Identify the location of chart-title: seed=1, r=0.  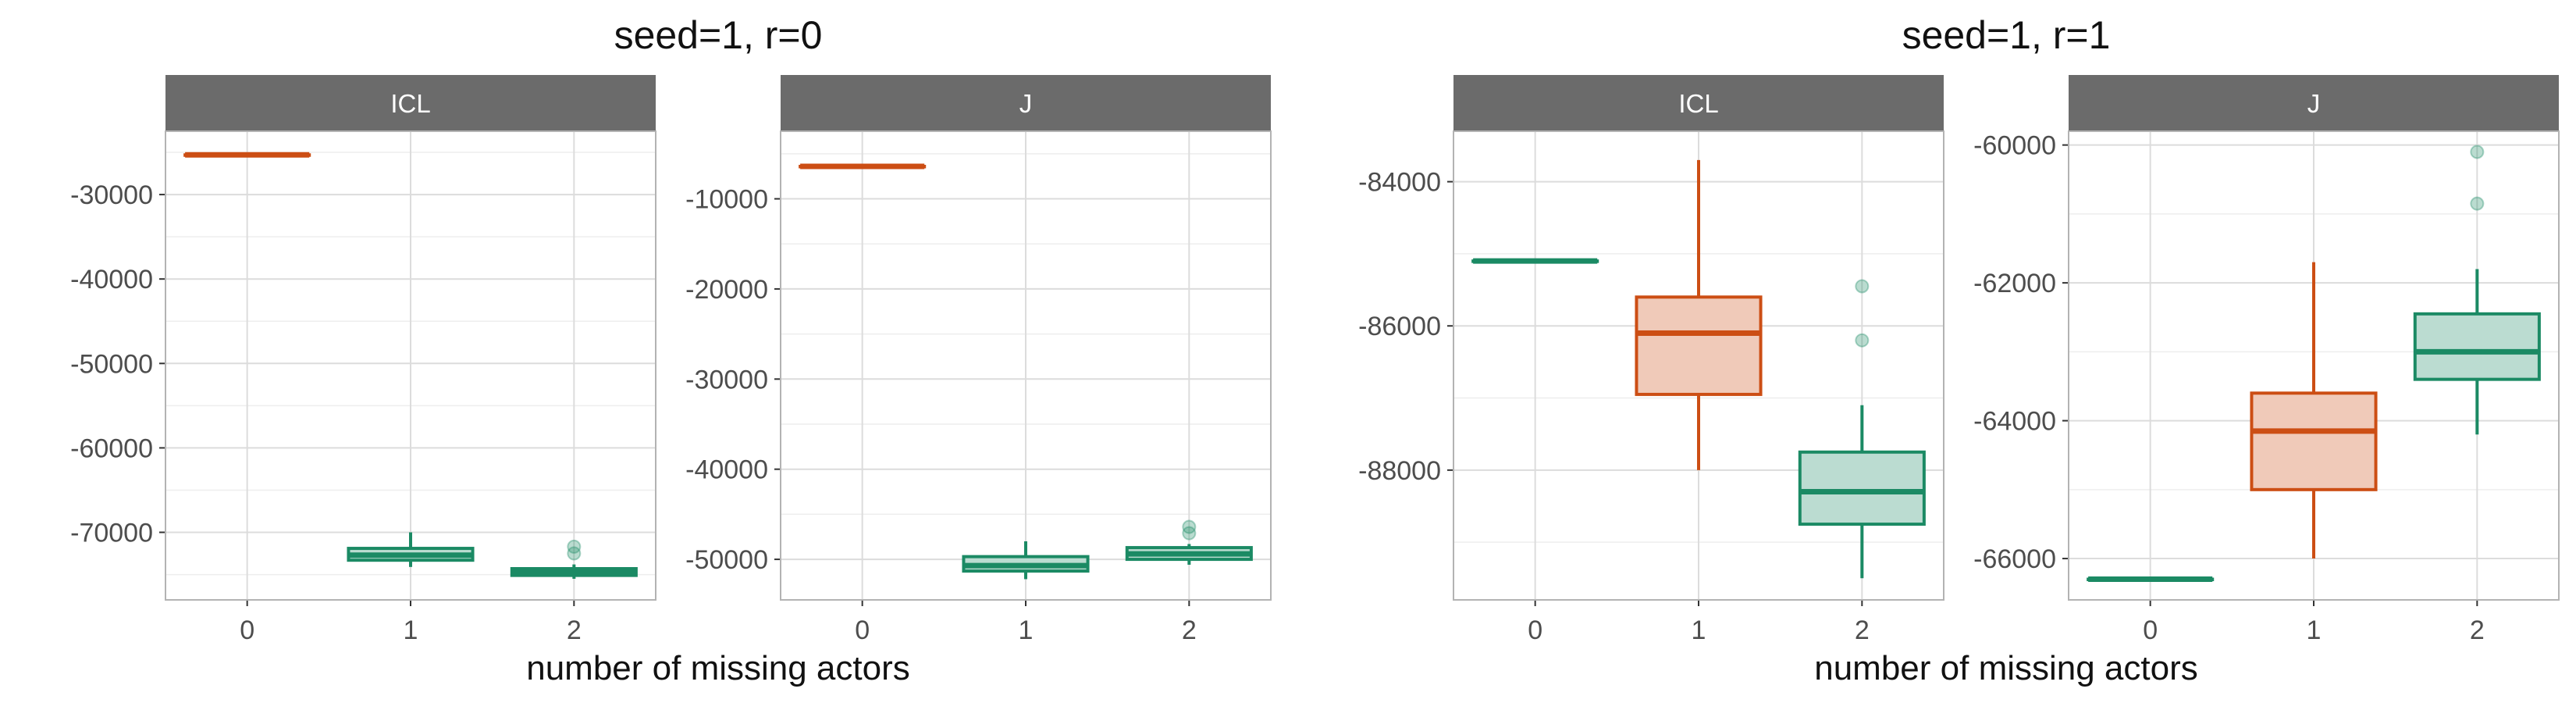
(718, 35).